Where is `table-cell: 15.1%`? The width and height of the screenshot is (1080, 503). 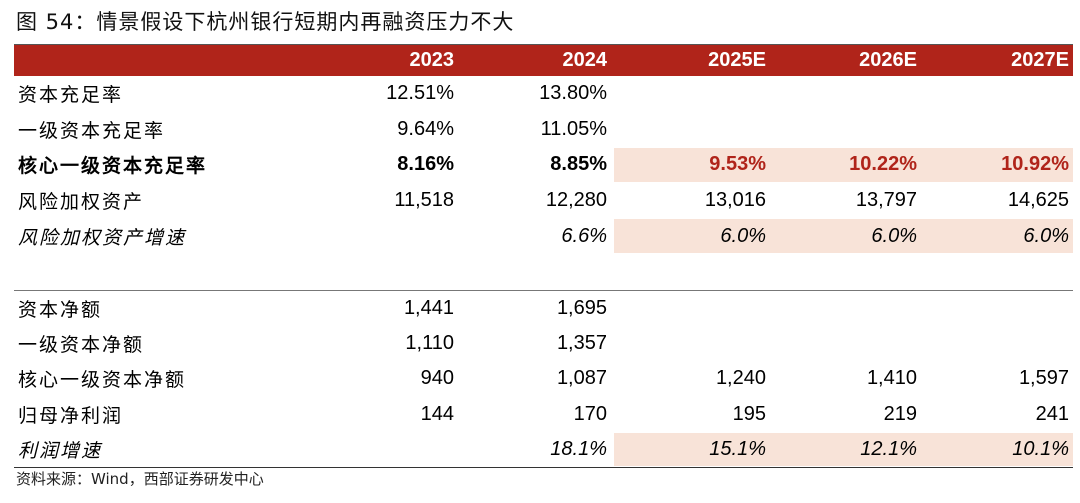
table-cell: 15.1% is located at coordinates (737, 449).